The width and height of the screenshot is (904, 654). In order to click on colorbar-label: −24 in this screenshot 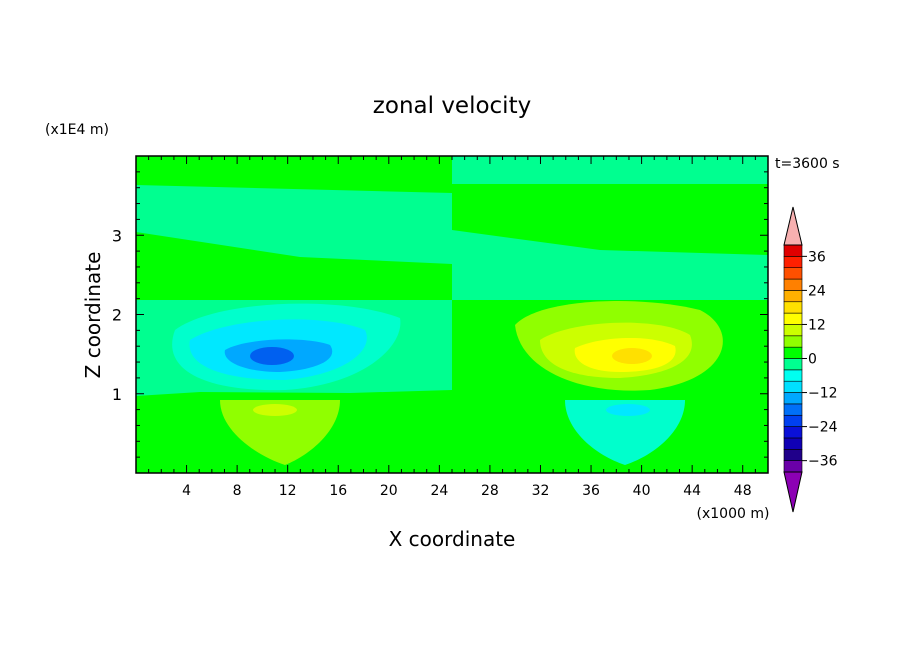, I will do `click(823, 428)`.